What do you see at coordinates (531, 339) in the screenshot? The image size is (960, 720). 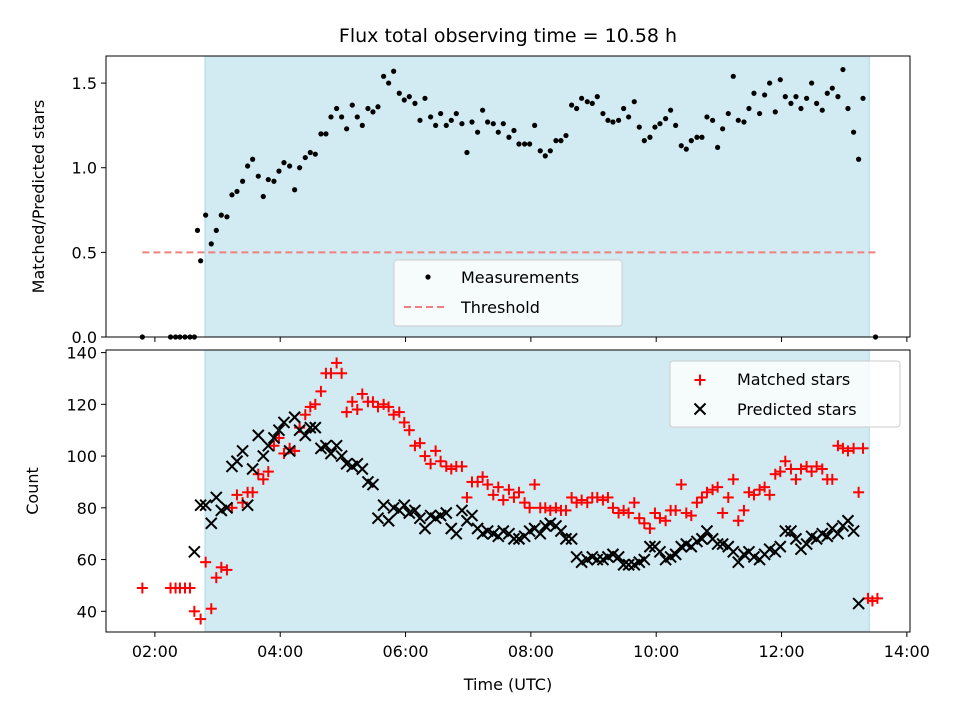 I see `top-x-ticks` at bounding box center [531, 339].